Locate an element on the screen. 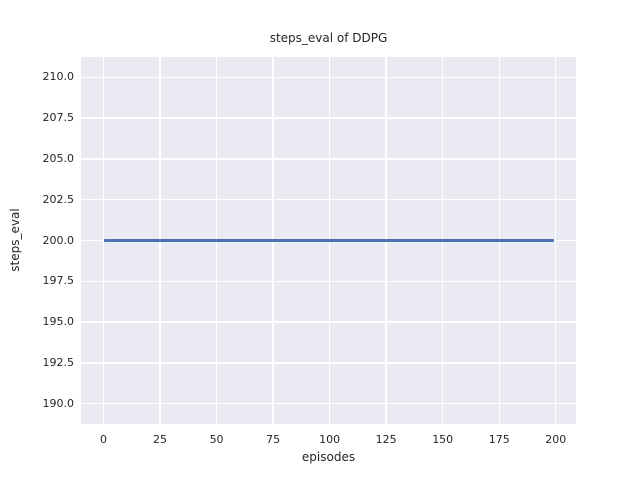  x-tick-label: 150 is located at coordinates (443, 439).